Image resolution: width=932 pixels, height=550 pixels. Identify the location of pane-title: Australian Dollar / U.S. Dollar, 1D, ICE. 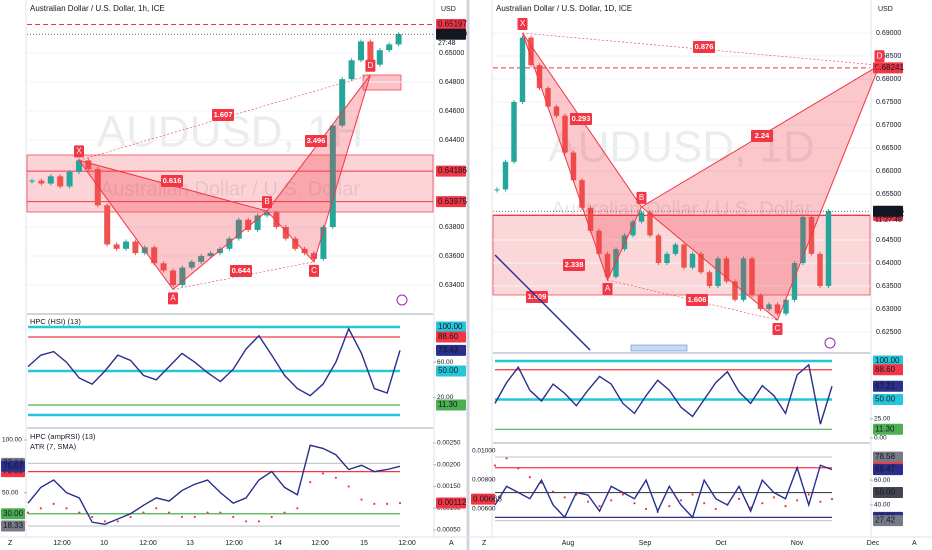
(564, 8).